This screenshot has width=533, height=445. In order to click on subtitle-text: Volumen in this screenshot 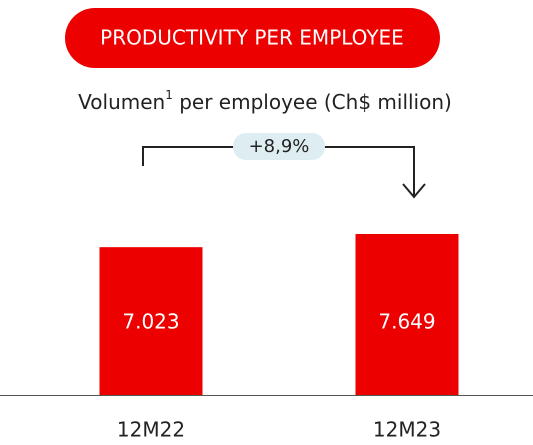, I will do `click(121, 102)`.